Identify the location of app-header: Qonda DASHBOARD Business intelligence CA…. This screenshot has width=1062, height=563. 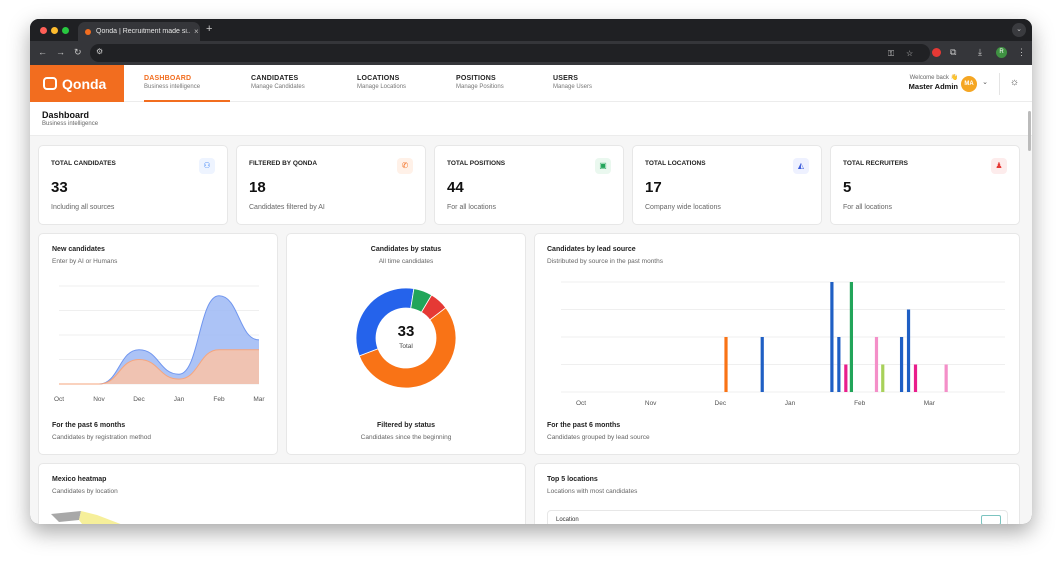
(531, 83).